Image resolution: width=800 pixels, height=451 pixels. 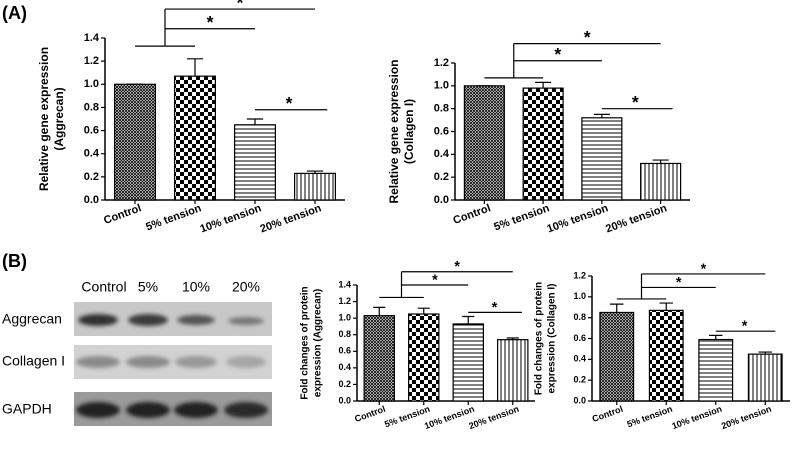 What do you see at coordinates (32, 319) in the screenshot?
I see `row-label: Aggrecan` at bounding box center [32, 319].